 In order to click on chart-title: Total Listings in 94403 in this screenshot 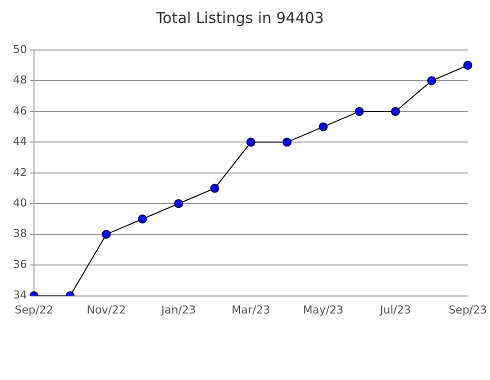, I will do `click(239, 17)`.